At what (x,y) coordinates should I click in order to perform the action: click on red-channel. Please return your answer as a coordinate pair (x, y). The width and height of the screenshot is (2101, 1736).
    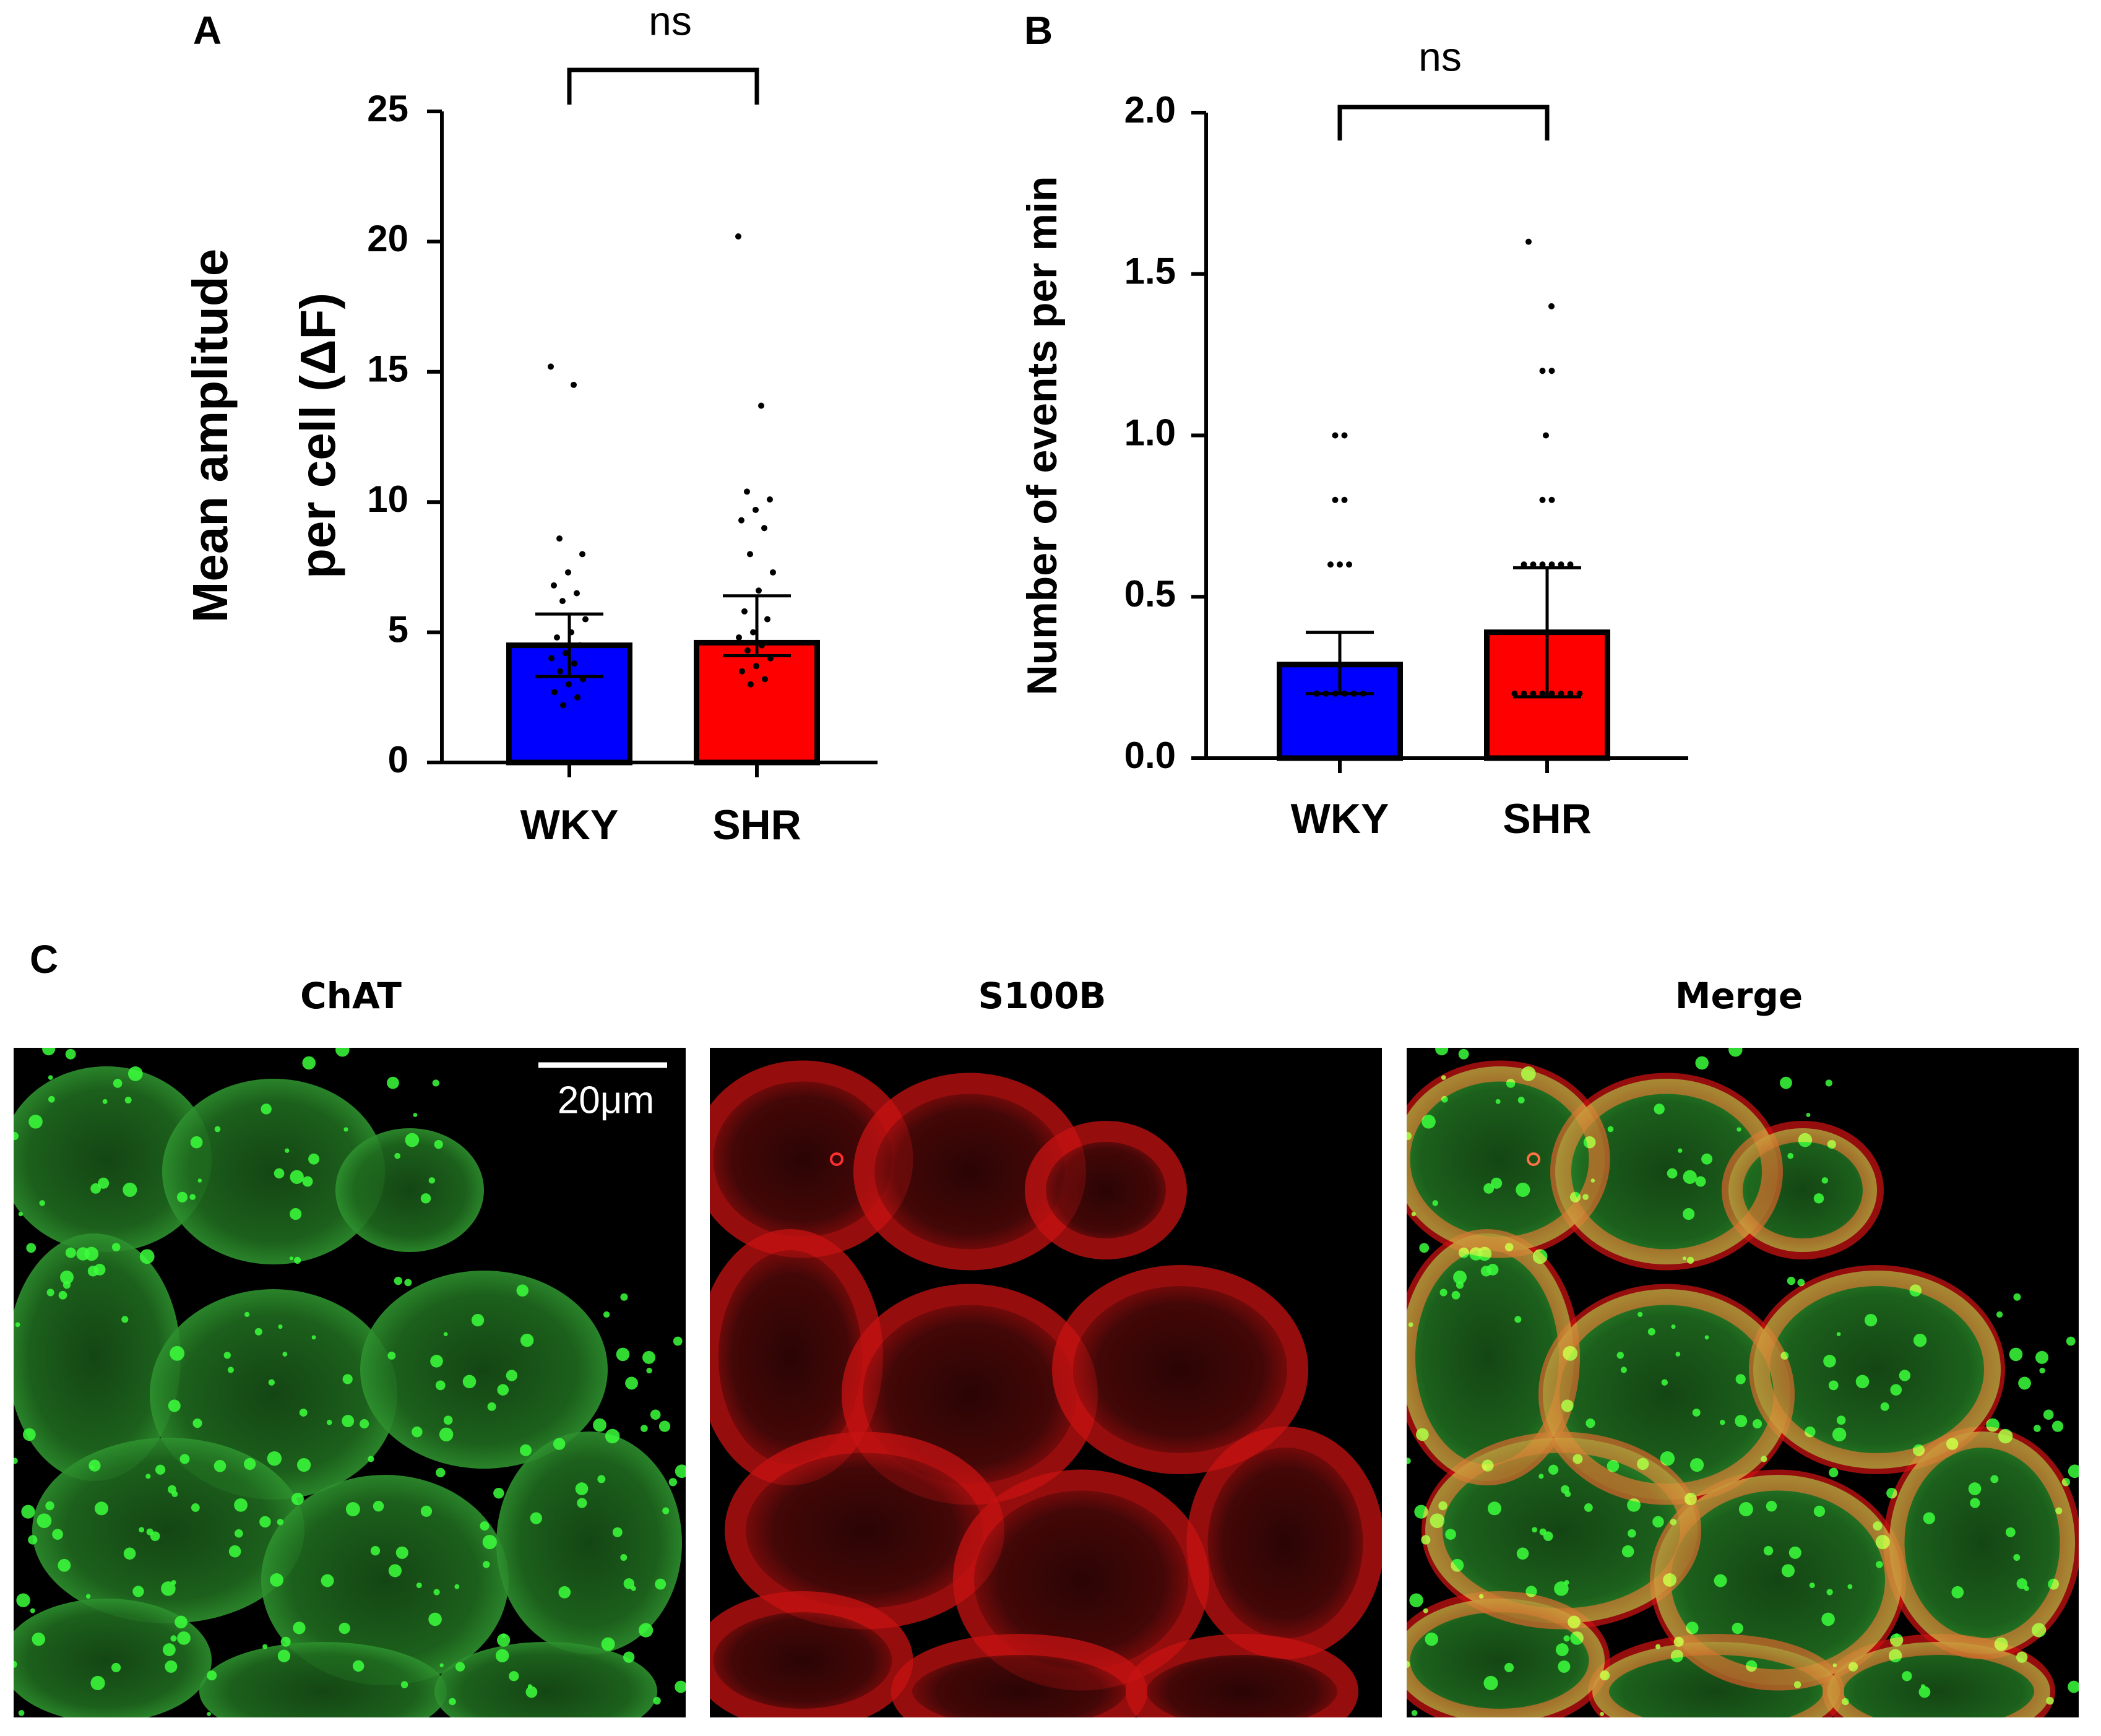
    Looking at the image, I should click on (1743, 1388).